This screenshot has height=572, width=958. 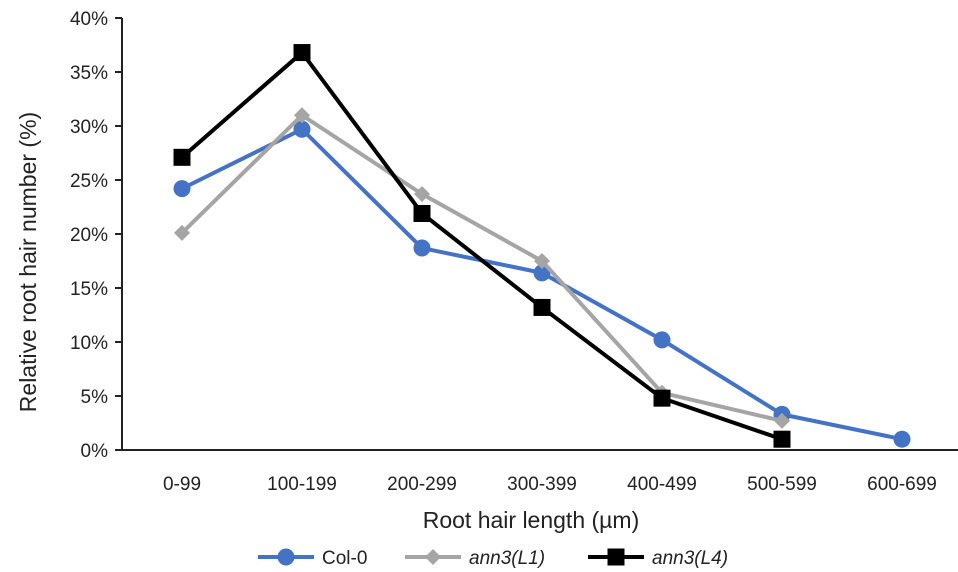 I want to click on x-tick-label: 500-599, so click(x=782, y=484).